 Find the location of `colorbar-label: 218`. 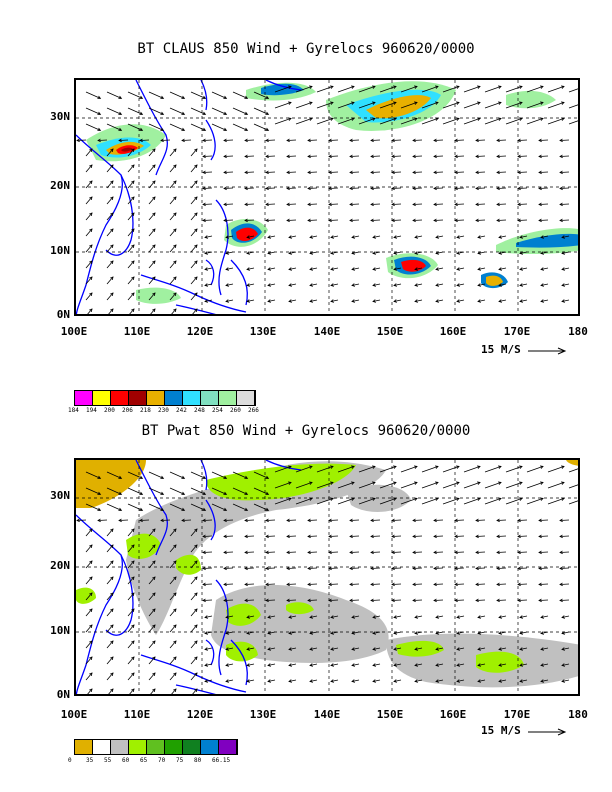

colorbar-label: 218 is located at coordinates (145, 410).